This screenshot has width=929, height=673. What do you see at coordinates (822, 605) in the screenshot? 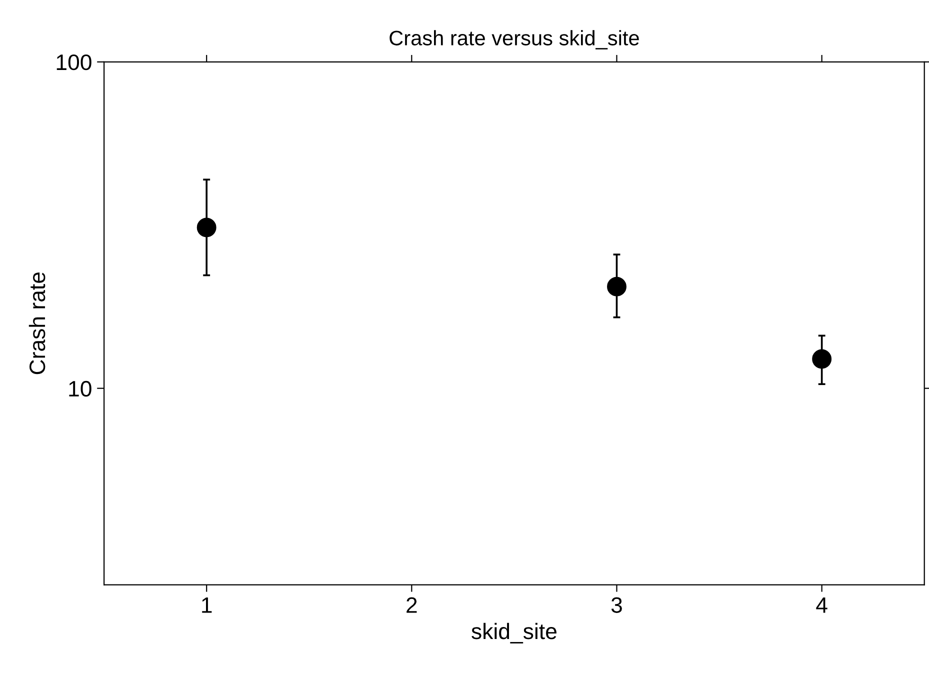
I see `x-tick-label: 4` at bounding box center [822, 605].